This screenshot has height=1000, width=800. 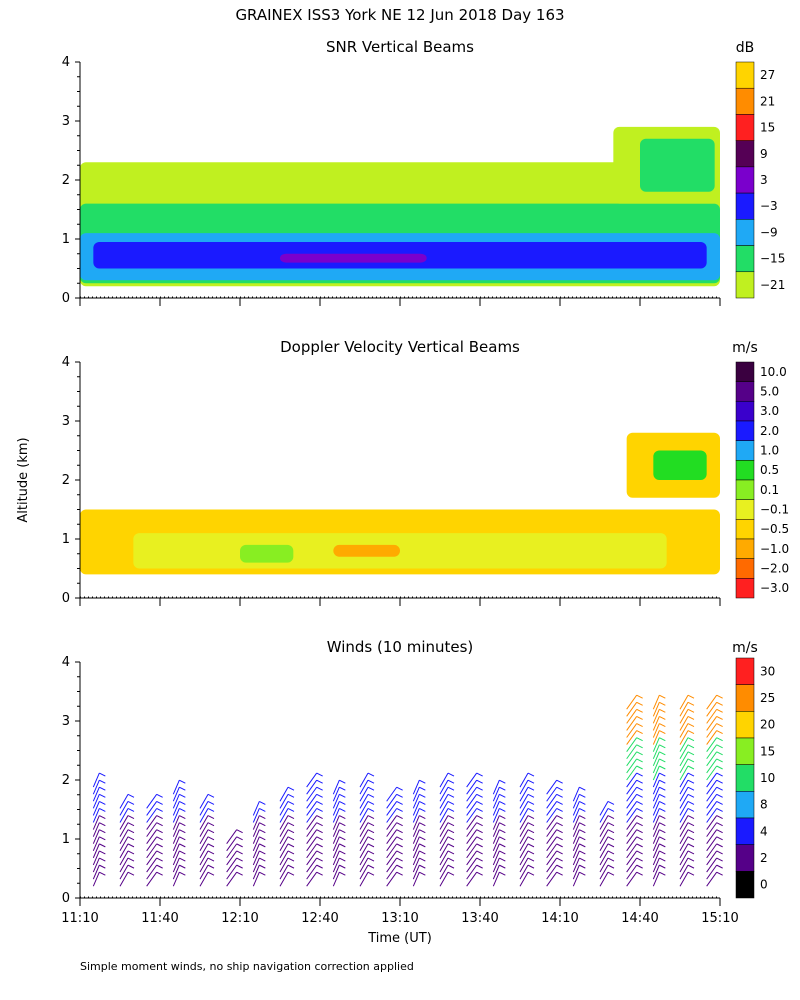 What do you see at coordinates (767, 128) in the screenshot?
I see `colorbar-label: 15` at bounding box center [767, 128].